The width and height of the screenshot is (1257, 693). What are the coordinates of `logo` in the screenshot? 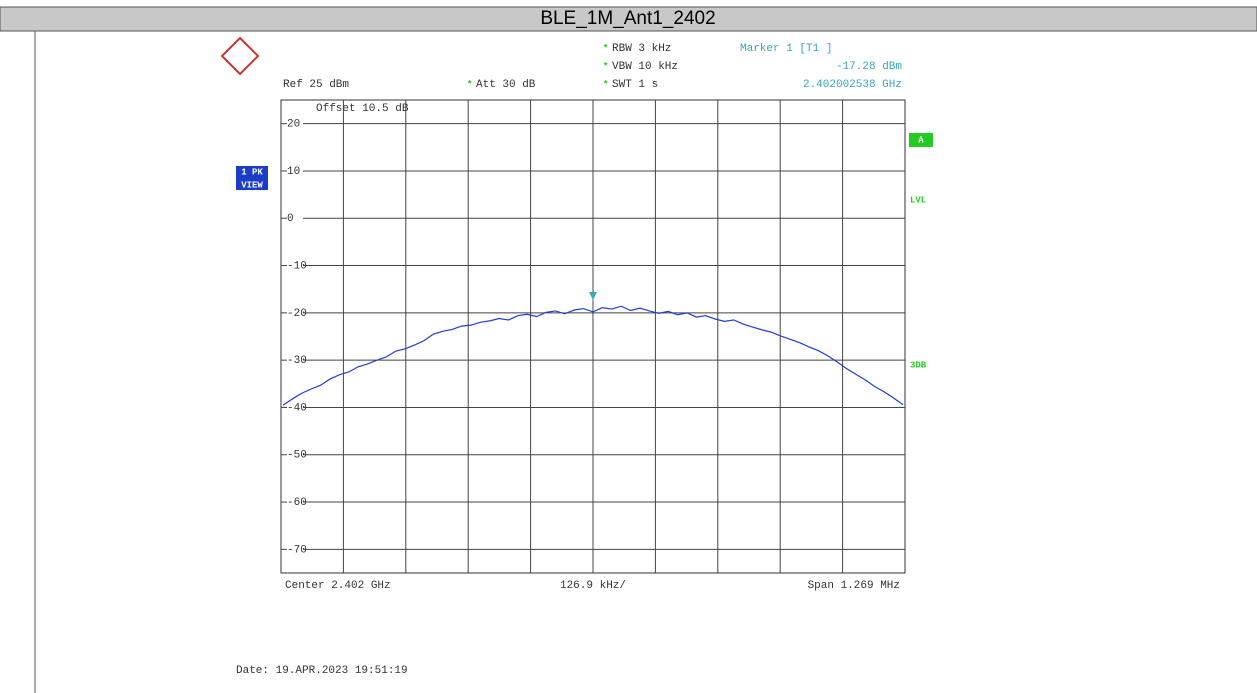 It's located at (240, 56).